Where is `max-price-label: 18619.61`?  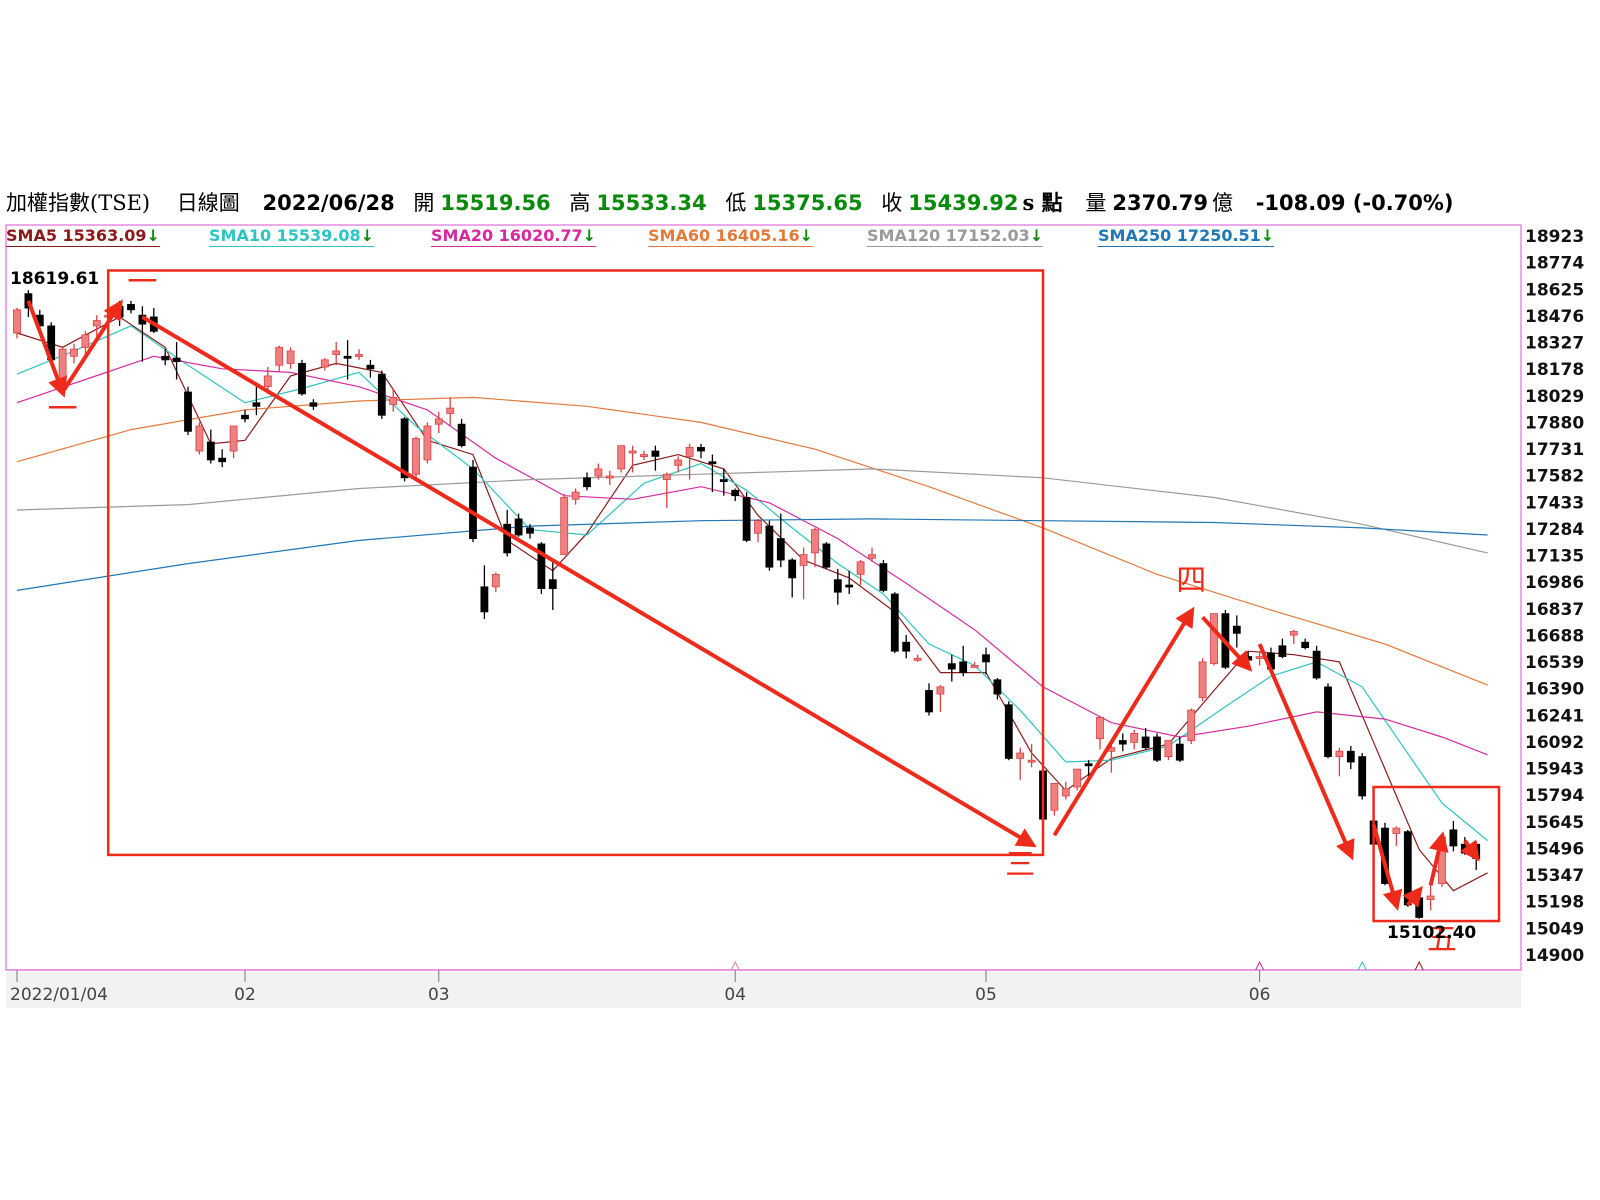
max-price-label: 18619.61 is located at coordinates (54, 279).